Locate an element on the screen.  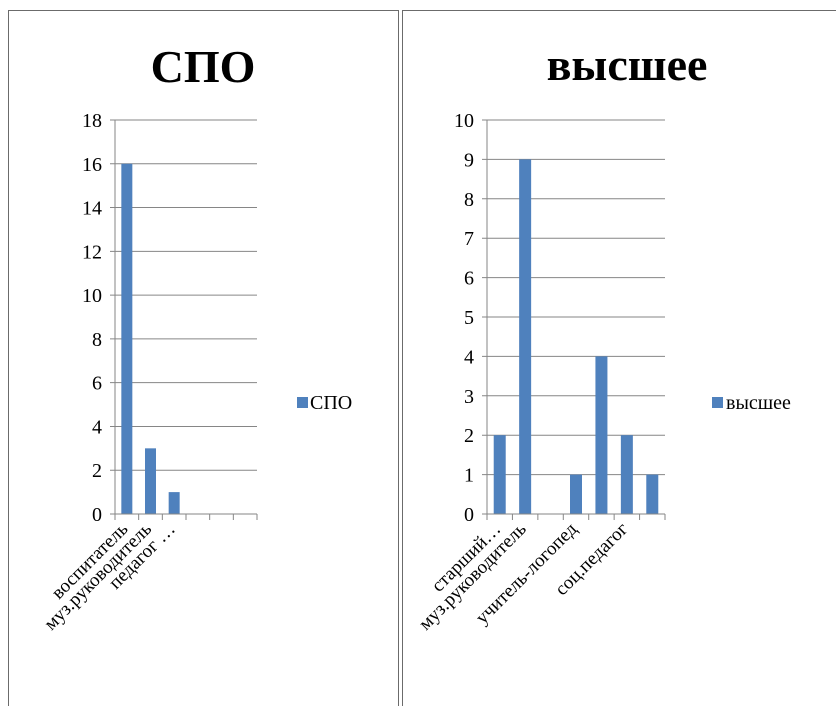
legend-label: высшее is located at coordinates (758, 403).